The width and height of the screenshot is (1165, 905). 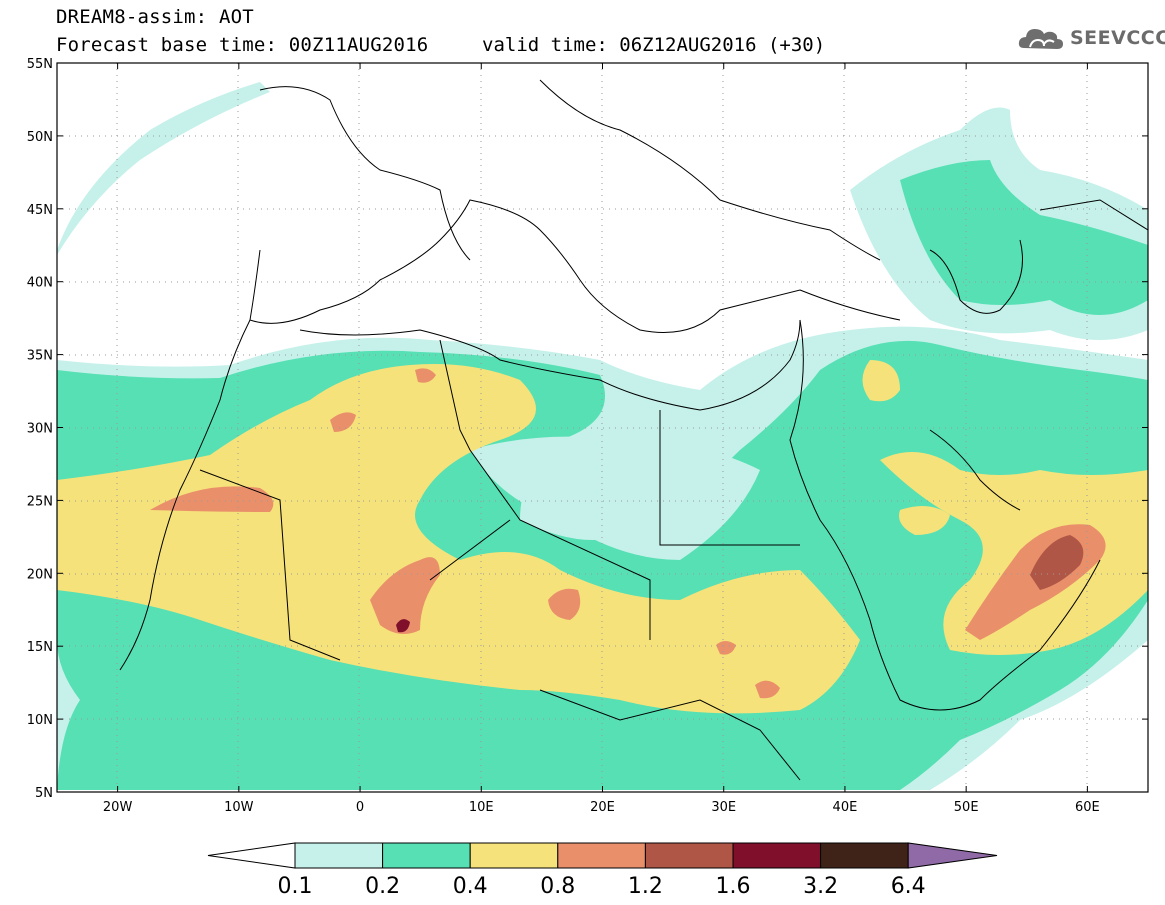 What do you see at coordinates (557, 886) in the screenshot?
I see `colorbar-label: 0.8` at bounding box center [557, 886].